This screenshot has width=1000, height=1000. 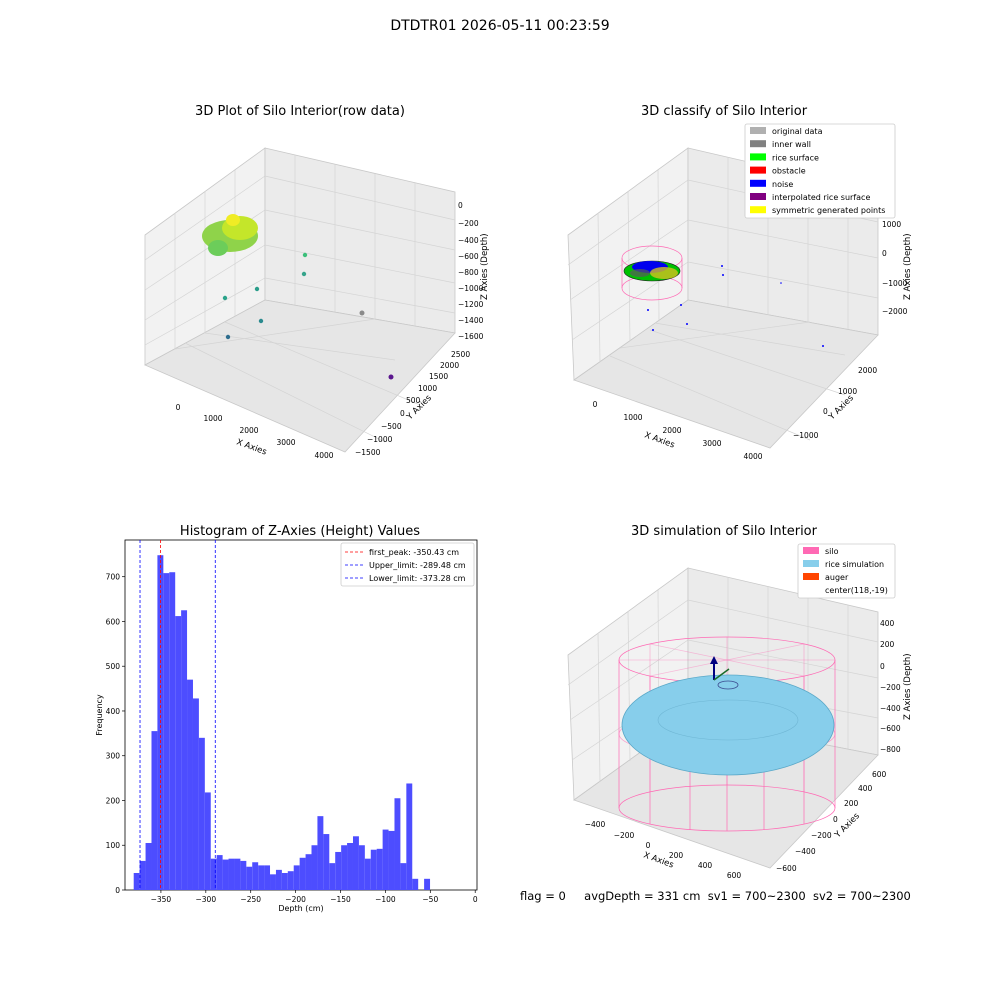 What do you see at coordinates (828, 210) in the screenshot?
I see `classify-legend-label: symmetric generated points` at bounding box center [828, 210].